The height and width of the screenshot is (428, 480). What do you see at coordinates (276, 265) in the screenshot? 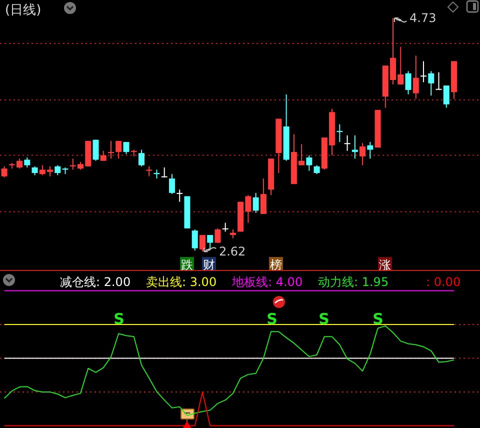
I see `text: 榜` at bounding box center [276, 265].